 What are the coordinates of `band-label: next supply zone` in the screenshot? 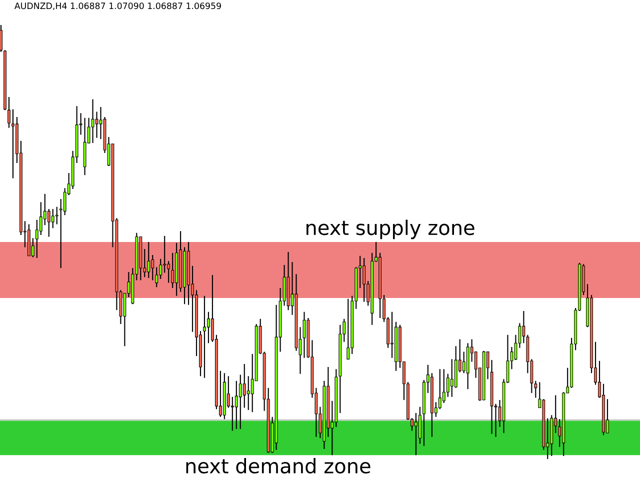 It's located at (390, 230).